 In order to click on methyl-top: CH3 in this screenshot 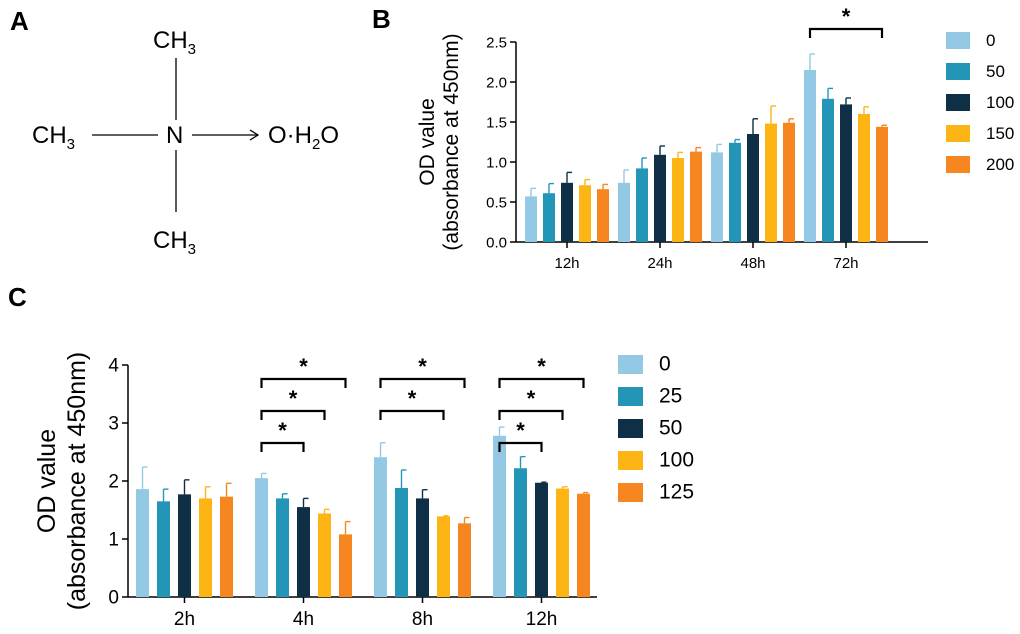, I will do `click(174, 42)`.